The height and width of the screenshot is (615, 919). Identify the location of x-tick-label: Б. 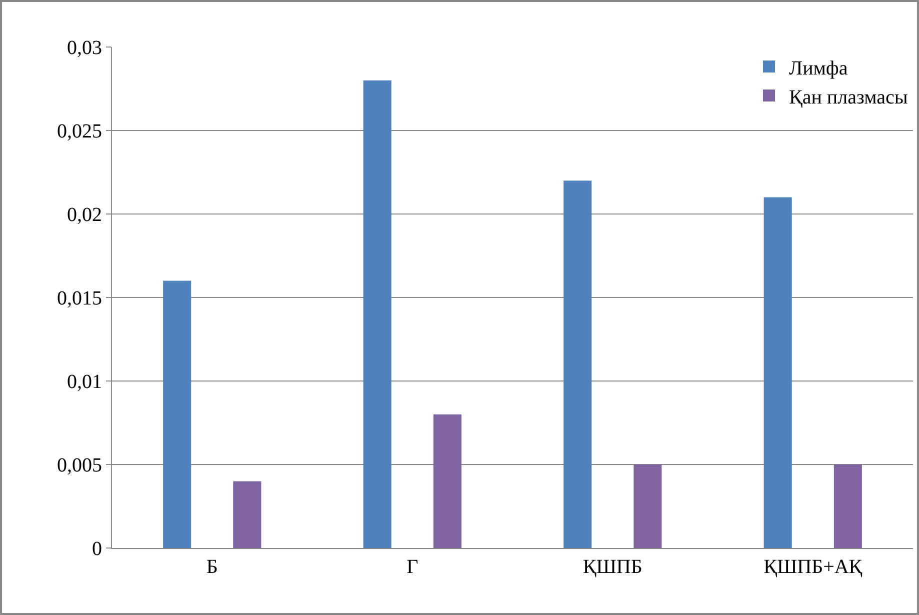
(212, 567).